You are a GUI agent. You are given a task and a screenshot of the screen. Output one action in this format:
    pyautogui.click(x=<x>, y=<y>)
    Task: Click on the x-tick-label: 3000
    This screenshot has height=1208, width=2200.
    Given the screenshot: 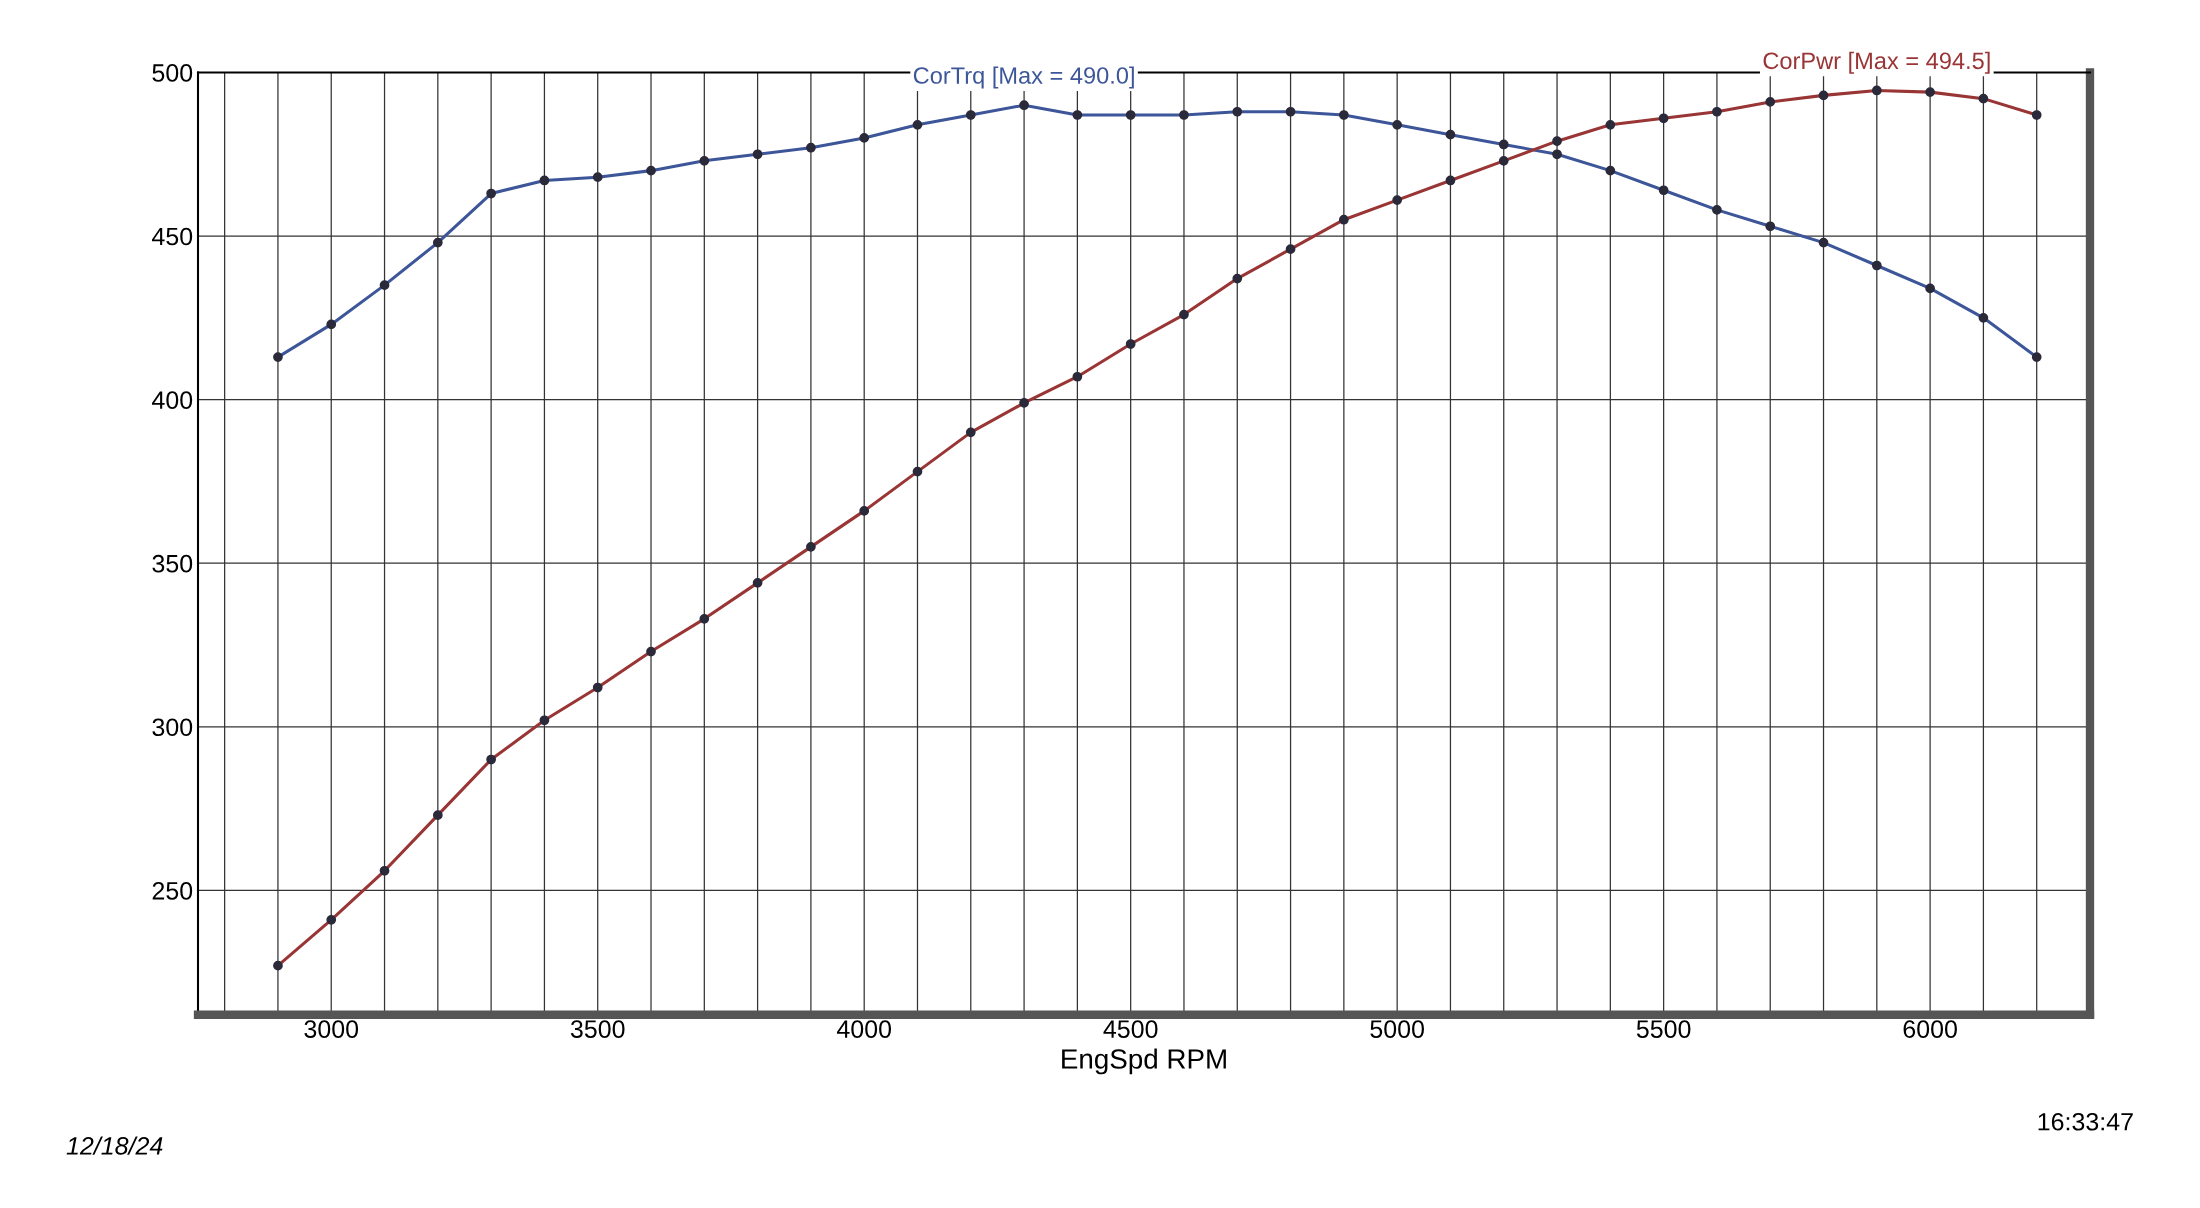 What is the action you would take?
    pyautogui.click(x=331, y=1029)
    